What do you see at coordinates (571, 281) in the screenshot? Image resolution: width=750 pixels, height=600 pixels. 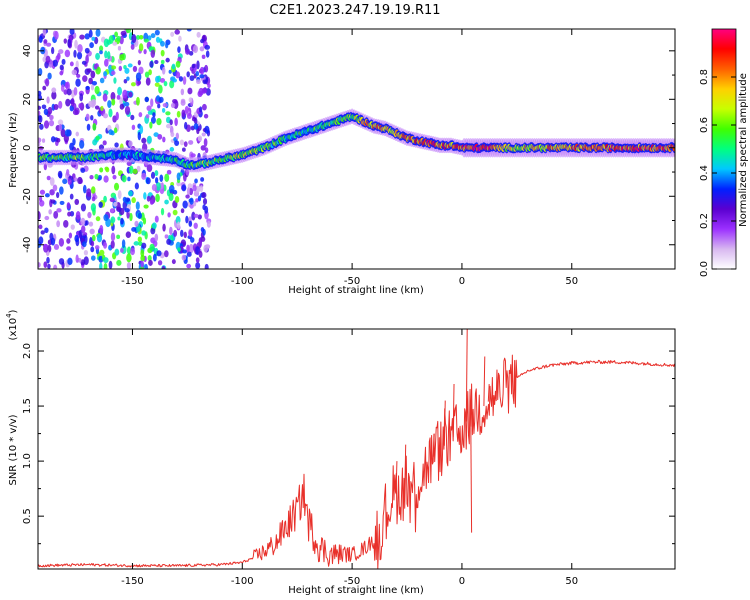 I see `top-x-tick-label: 50` at bounding box center [571, 281].